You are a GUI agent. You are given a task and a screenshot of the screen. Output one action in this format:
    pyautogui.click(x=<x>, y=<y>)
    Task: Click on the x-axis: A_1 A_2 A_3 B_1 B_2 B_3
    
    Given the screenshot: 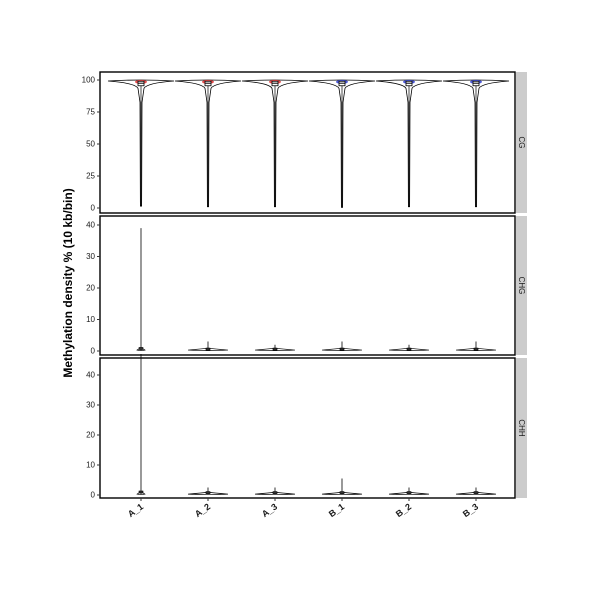 What is the action you would take?
    pyautogui.click(x=303, y=508)
    